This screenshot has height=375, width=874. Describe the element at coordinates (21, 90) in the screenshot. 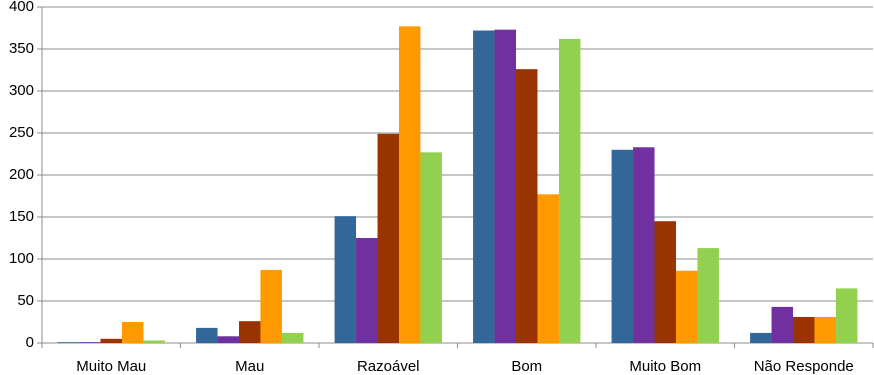

I see `y-tick-label: 300` at that location.